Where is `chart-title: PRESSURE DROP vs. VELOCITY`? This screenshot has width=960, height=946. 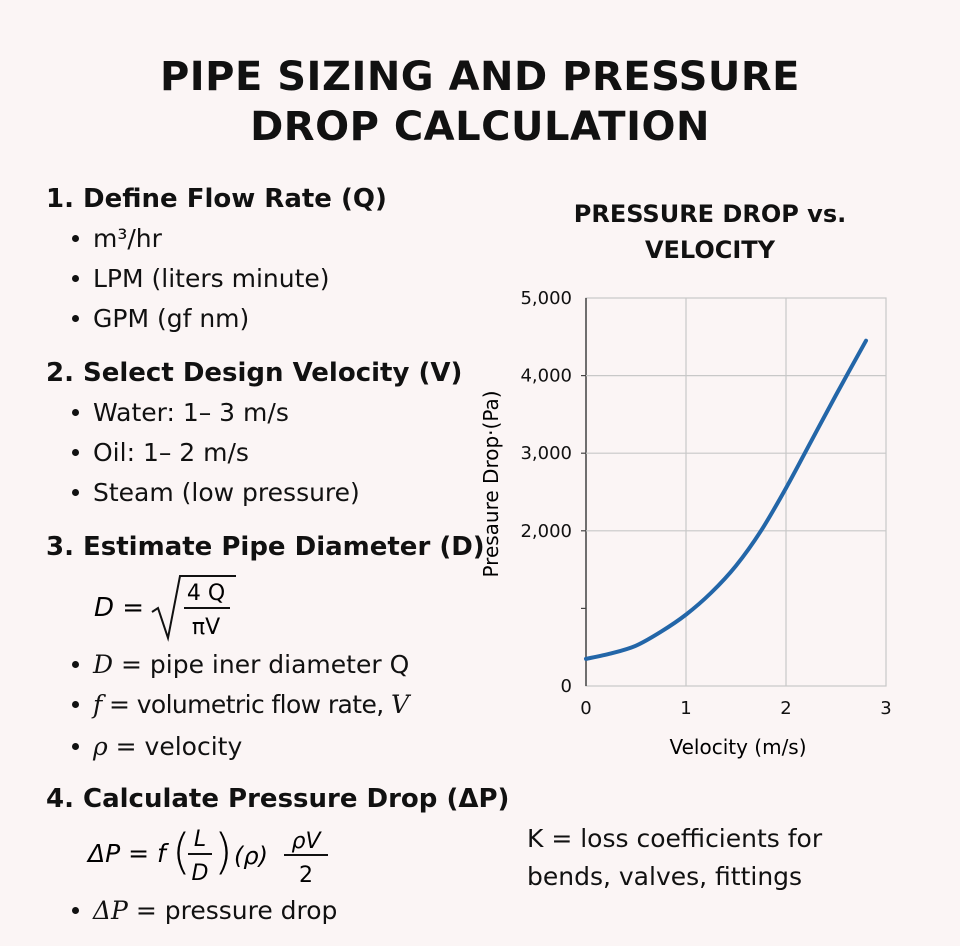 chart-title: PRESSURE DROP vs. VELOCITY is located at coordinates (710, 232).